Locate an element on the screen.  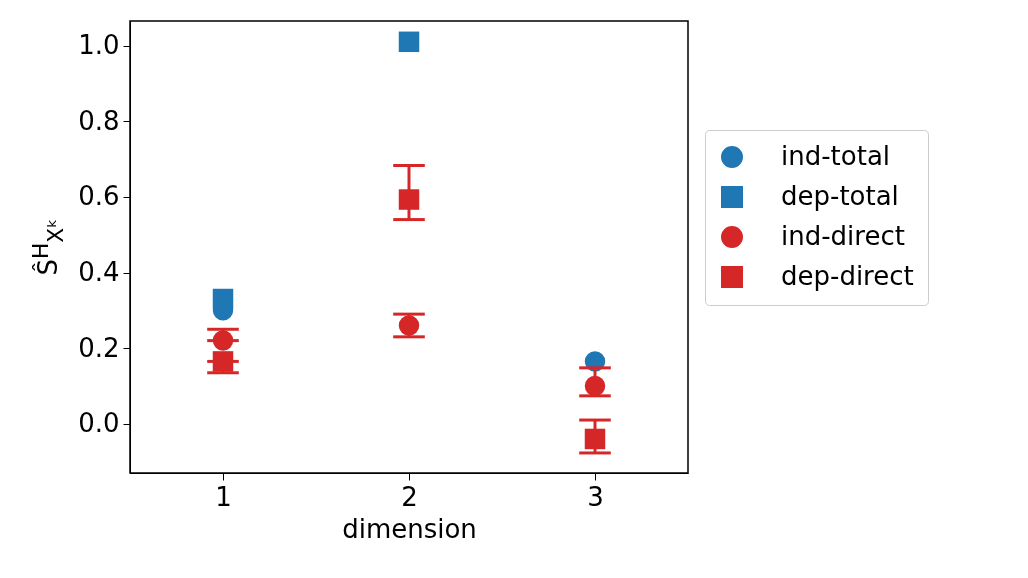
y-tick-label: 0.4 is located at coordinates (99, 272).